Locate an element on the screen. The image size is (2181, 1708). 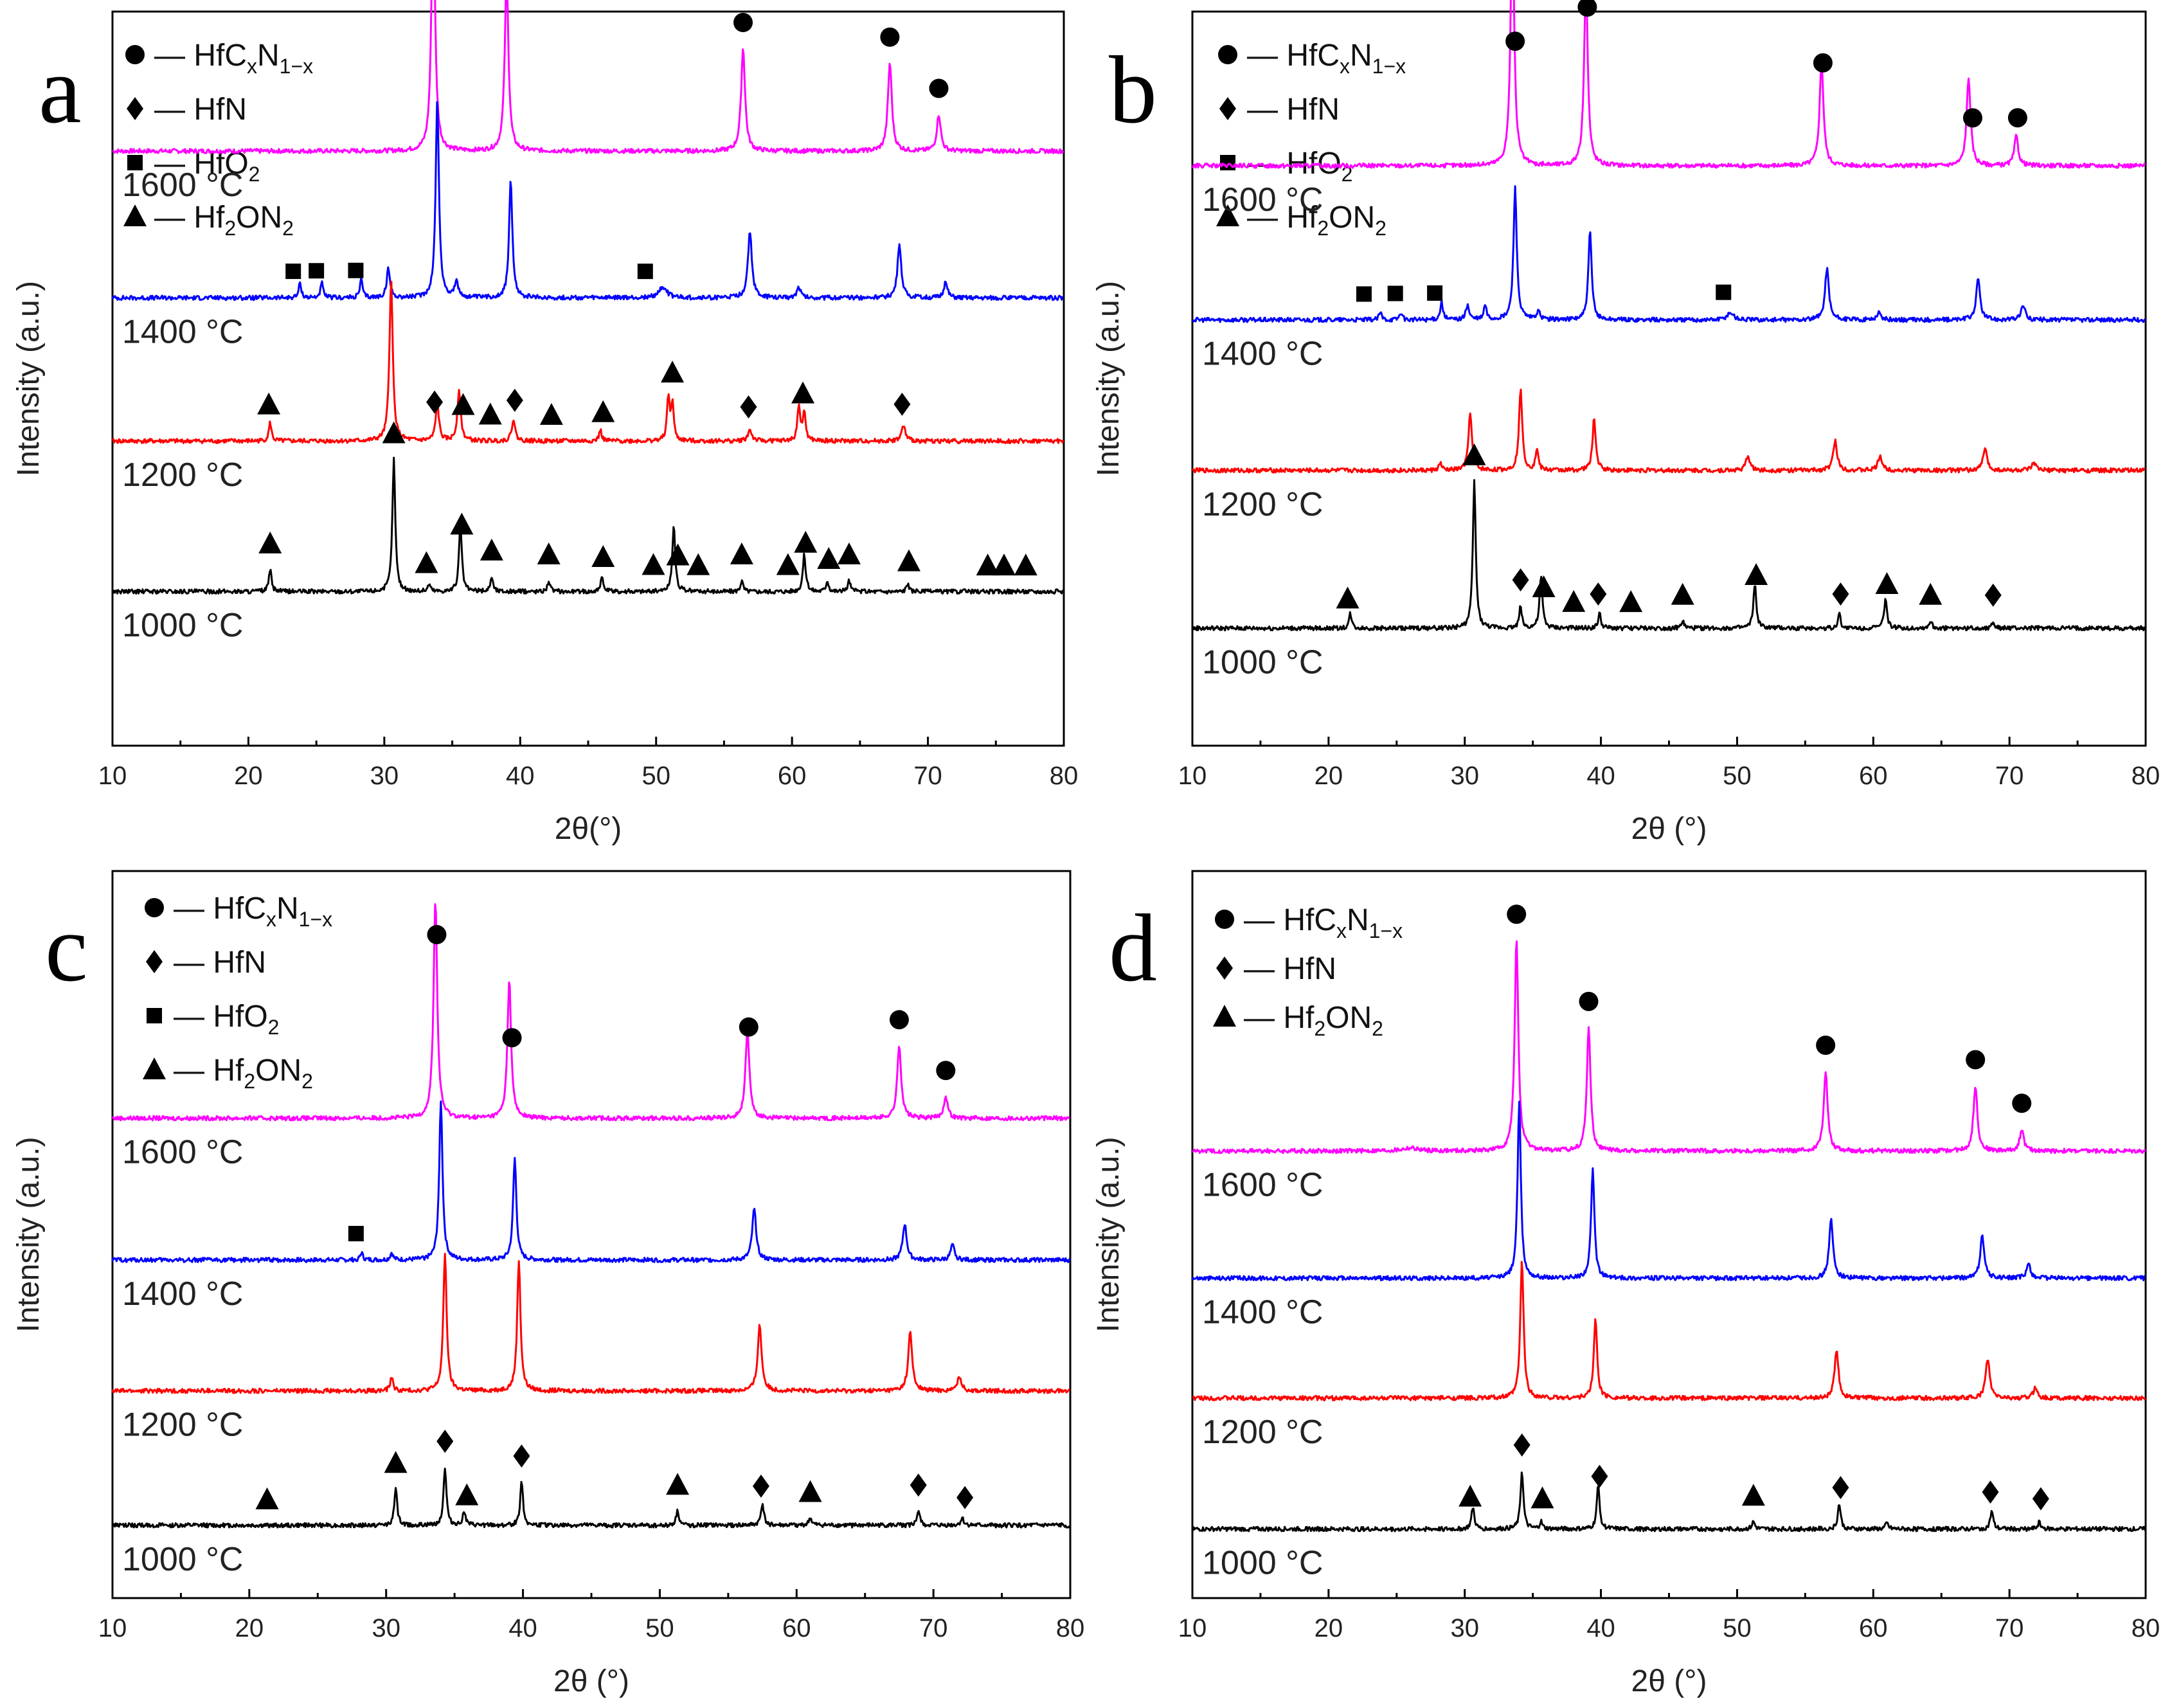
x-tick-label: 20 is located at coordinates (1329, 776).